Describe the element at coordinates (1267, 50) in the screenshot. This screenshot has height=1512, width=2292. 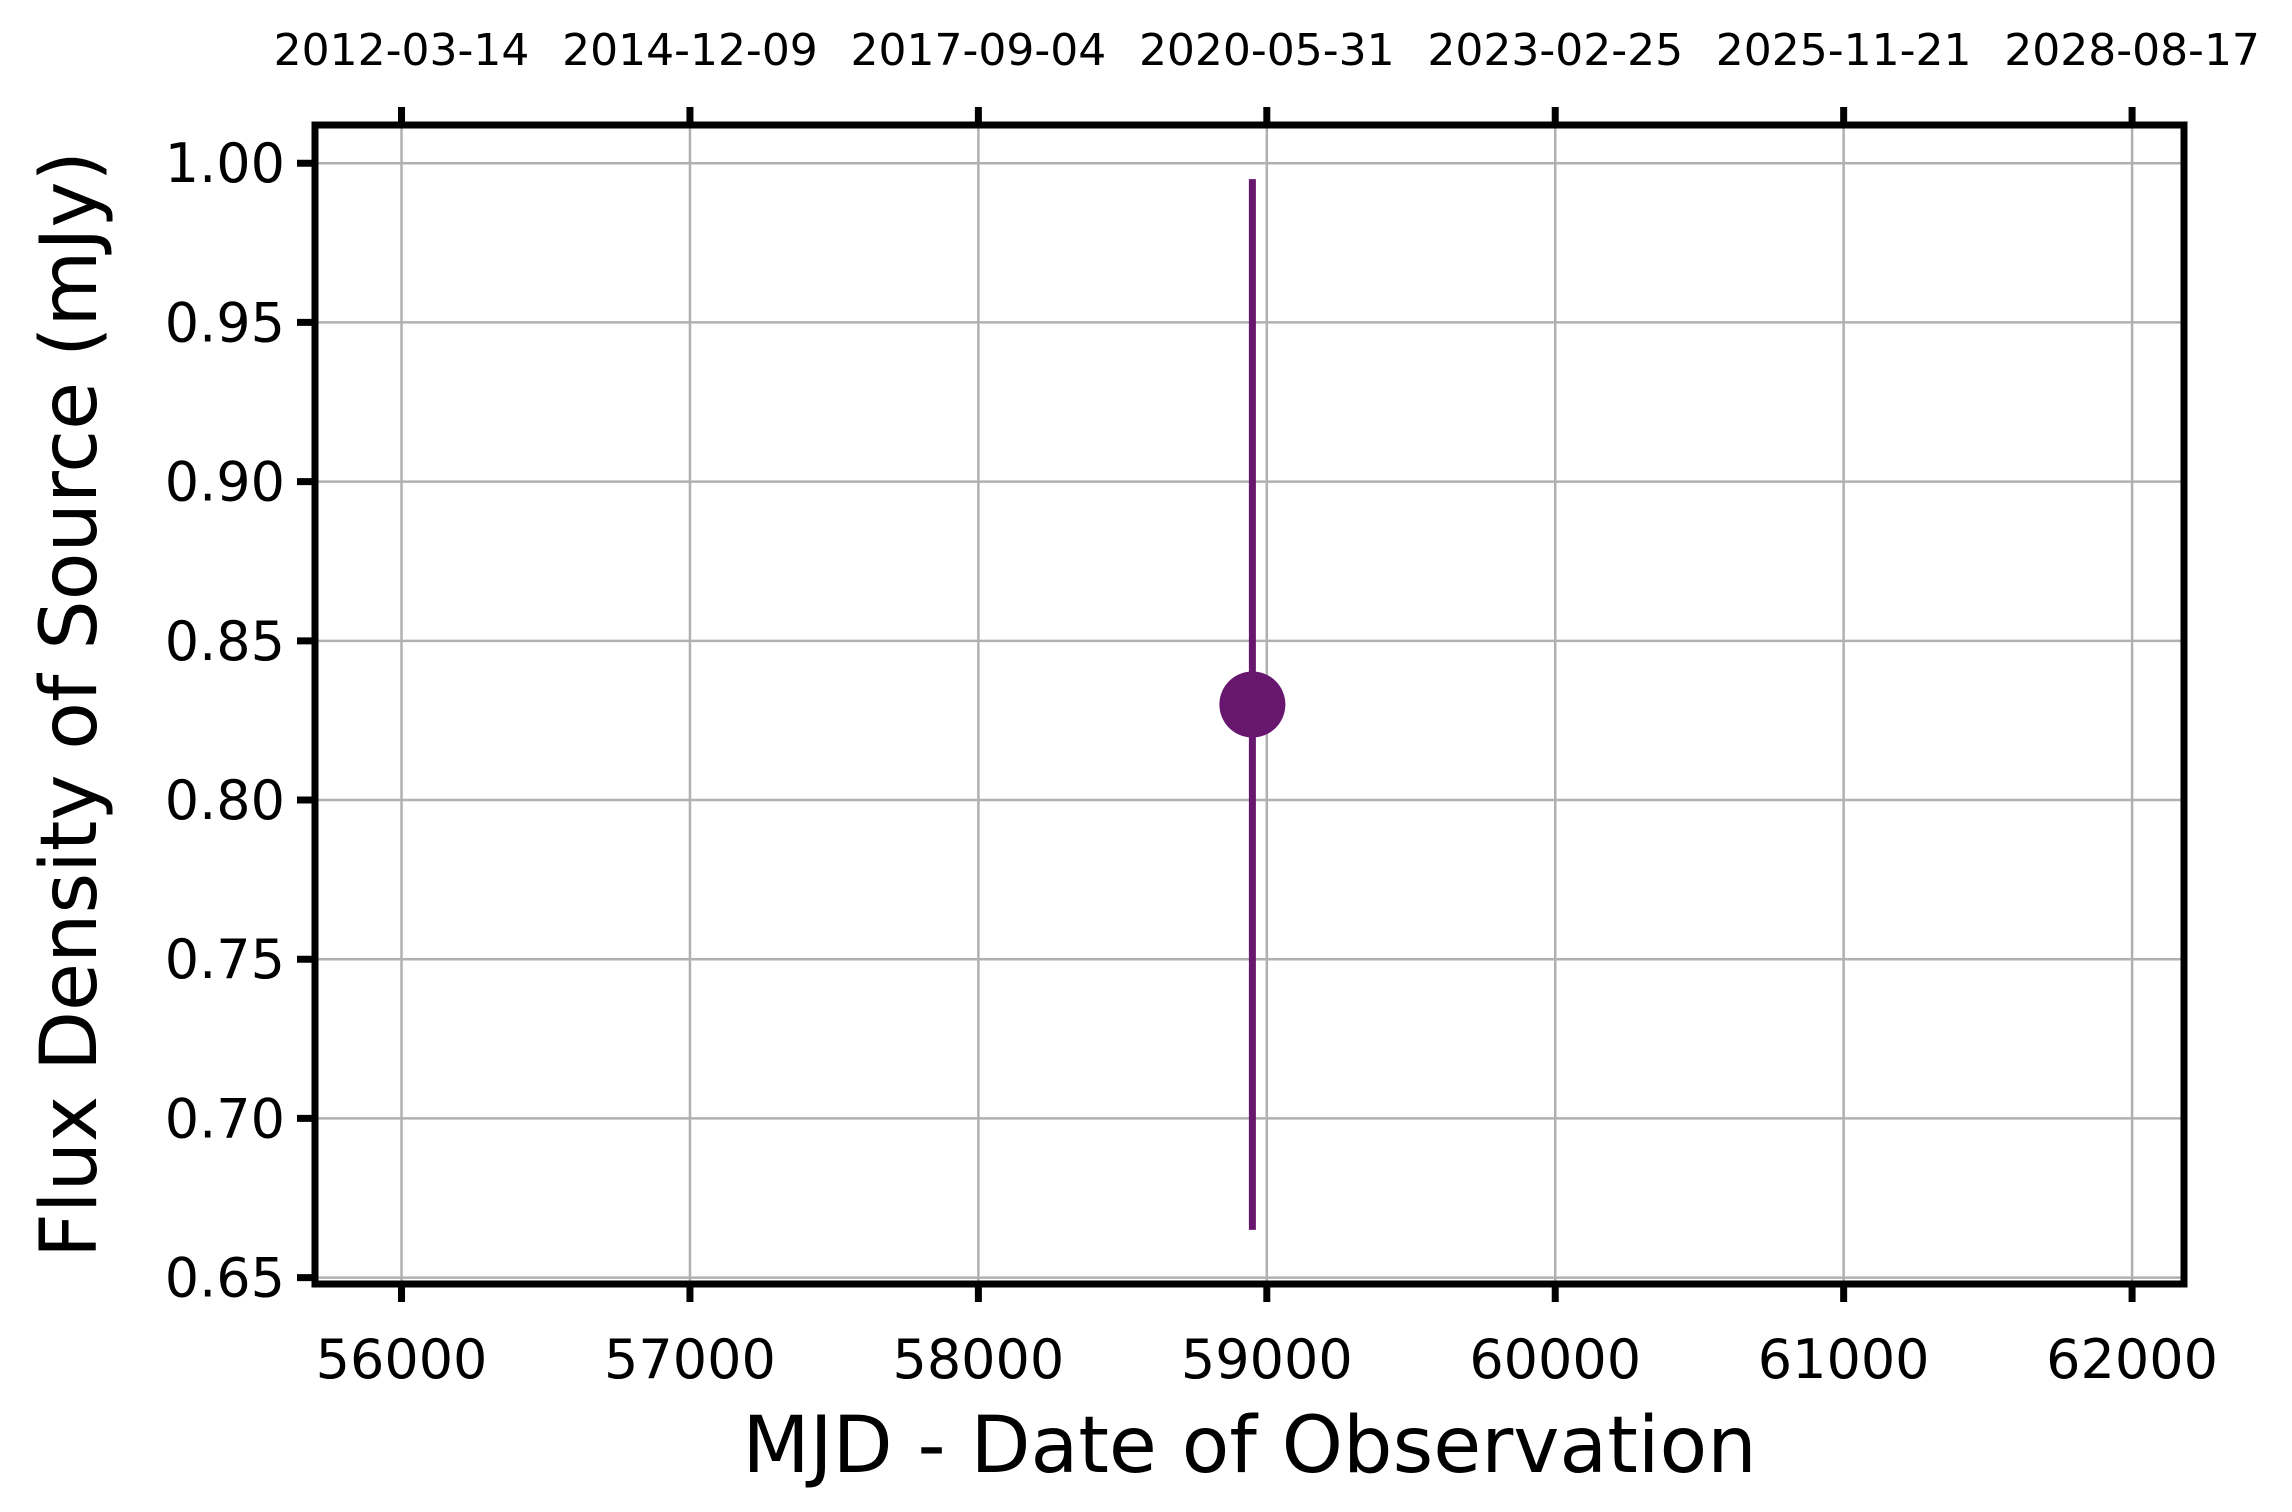
I see `top-date-tick-label: 2020-05-31` at that location.